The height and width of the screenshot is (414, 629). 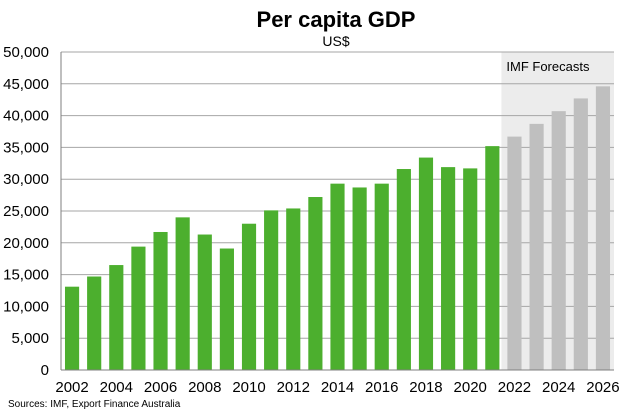 I want to click on bar-2011, so click(x=271, y=290).